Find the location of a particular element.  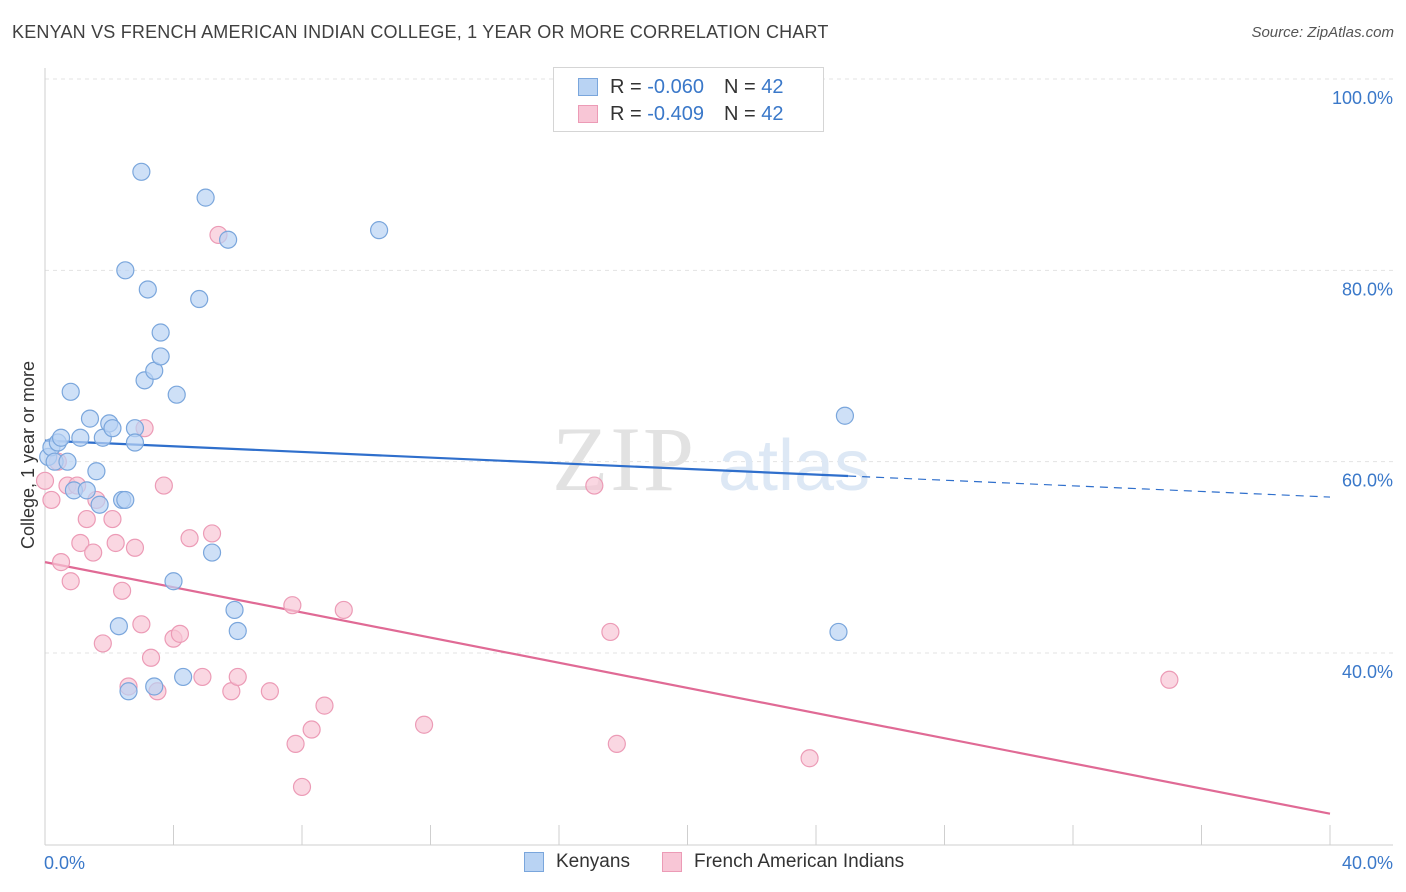

bottom-legend-french: French American Indians is located at coordinates (783, 862).